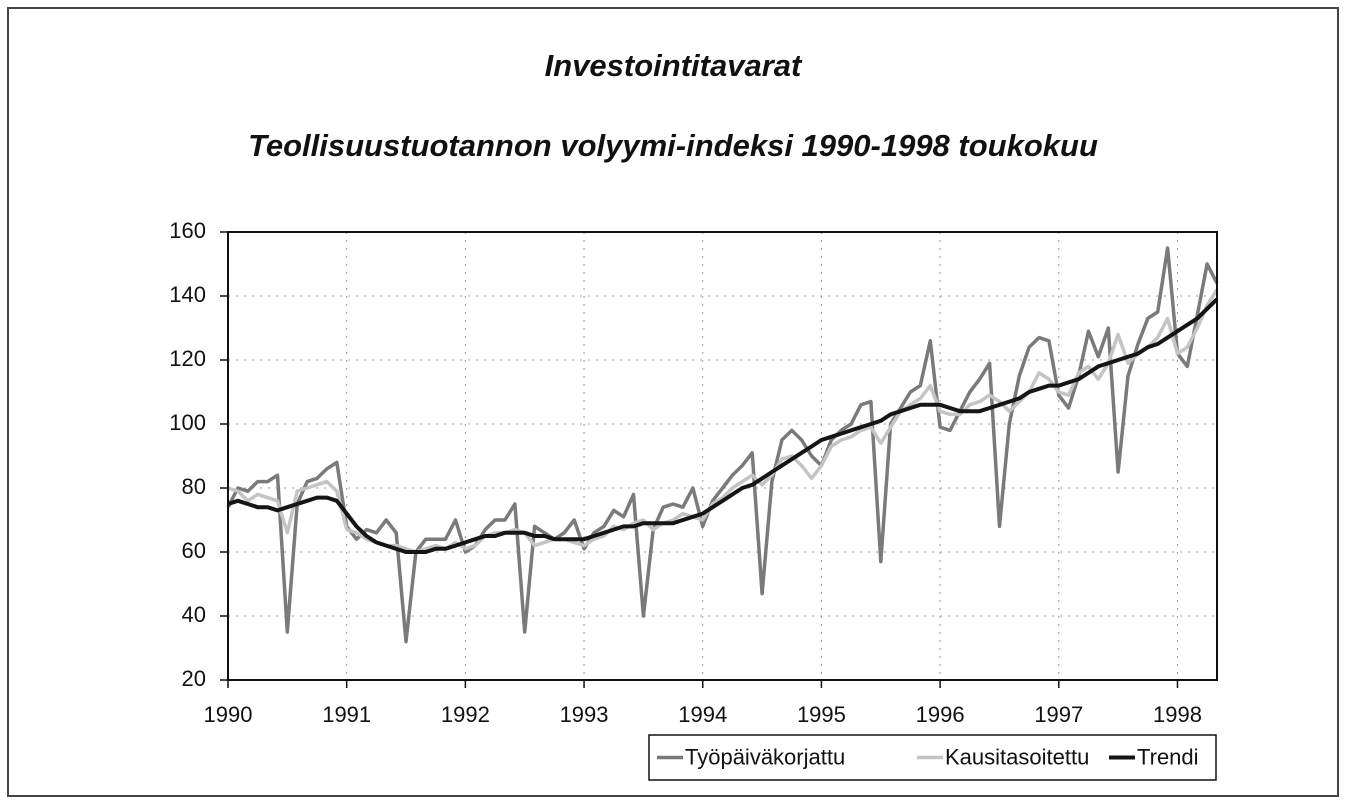 The height and width of the screenshot is (804, 1346). I want to click on legend-label: Työpäiväkorjattu, so click(765, 756).